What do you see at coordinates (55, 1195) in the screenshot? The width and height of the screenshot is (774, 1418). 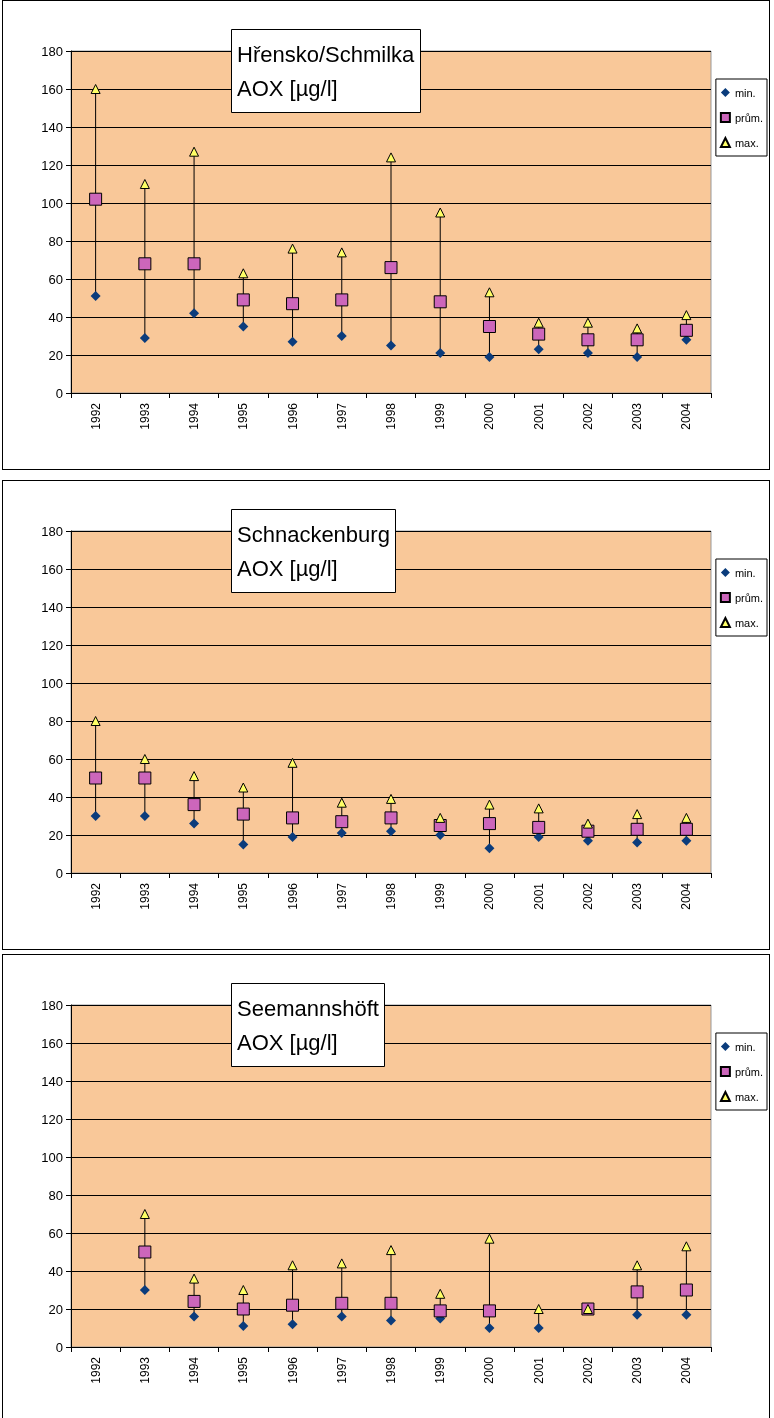 I see `y-tick-label: 80` at bounding box center [55, 1195].